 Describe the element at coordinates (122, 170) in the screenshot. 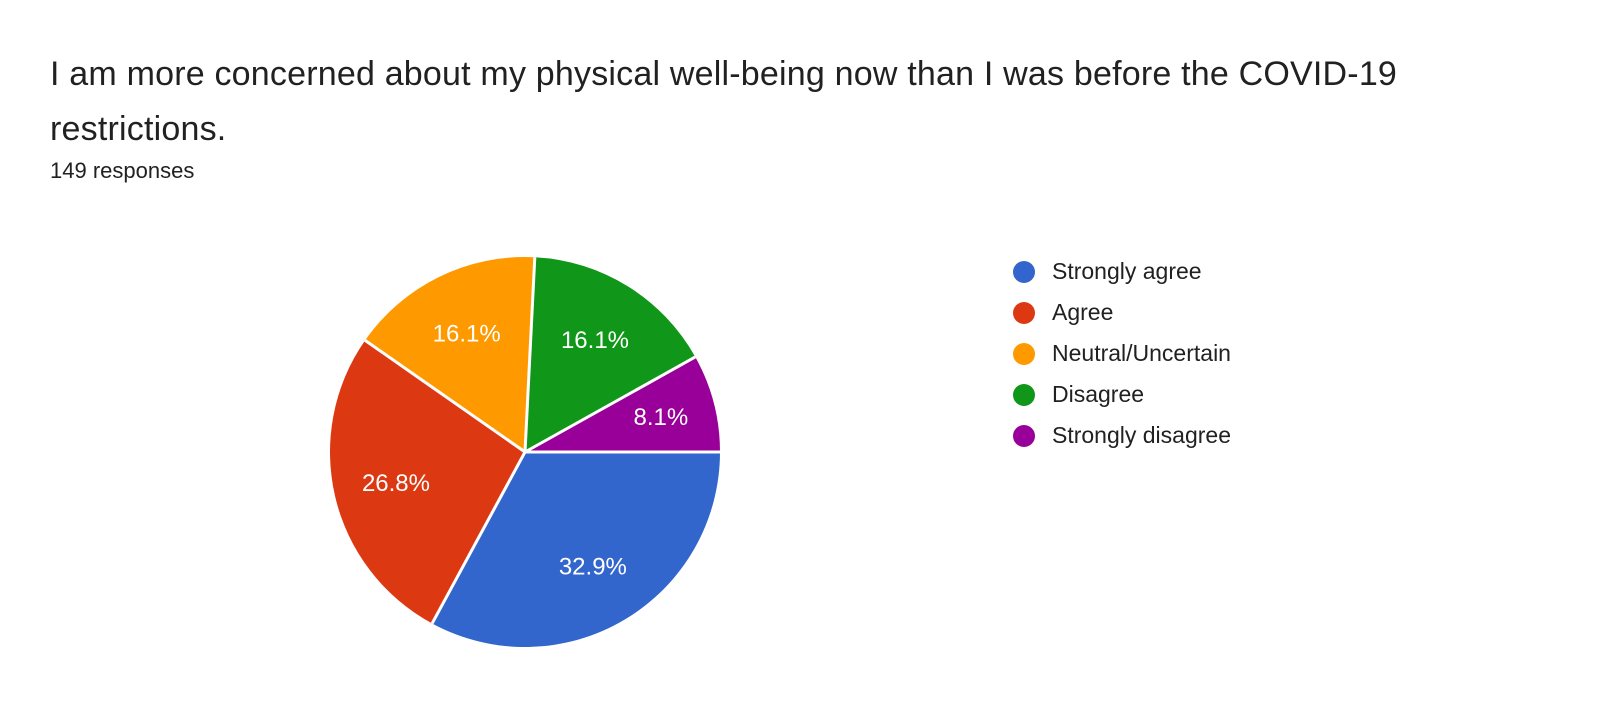

I see `response-count: 149 responses` at that location.